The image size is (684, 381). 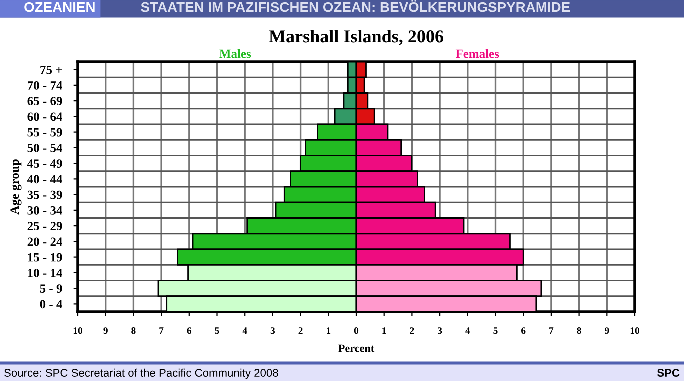 I want to click on y-tick-label: 60 - 64, so click(x=45, y=117).